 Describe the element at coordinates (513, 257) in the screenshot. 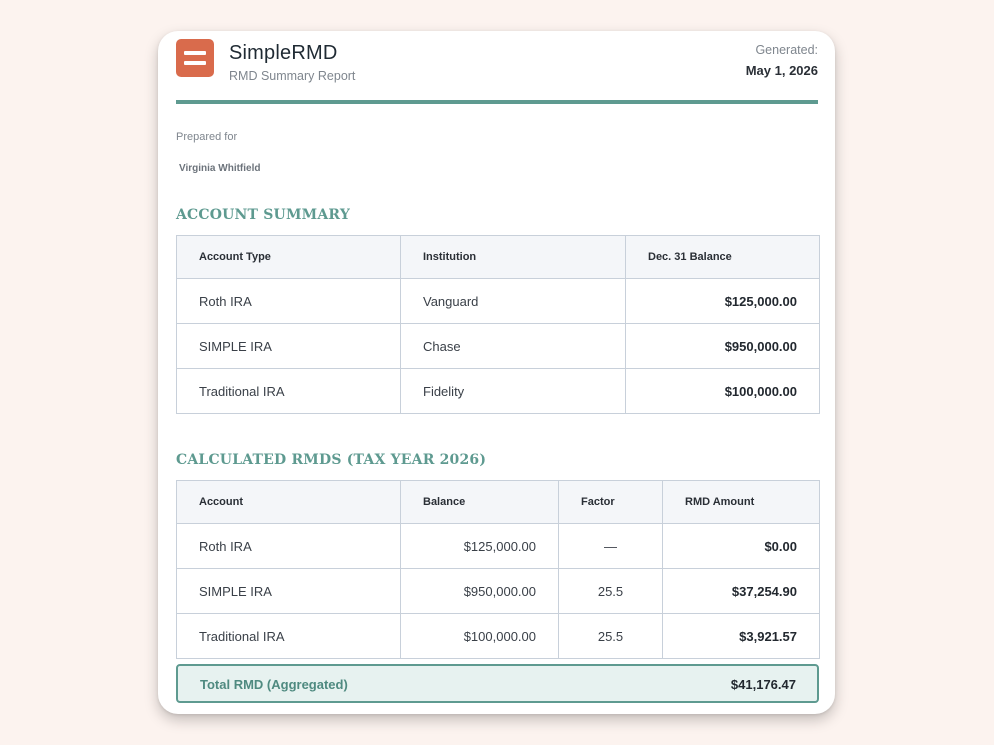

I see `column-header-institution: Institution` at that location.